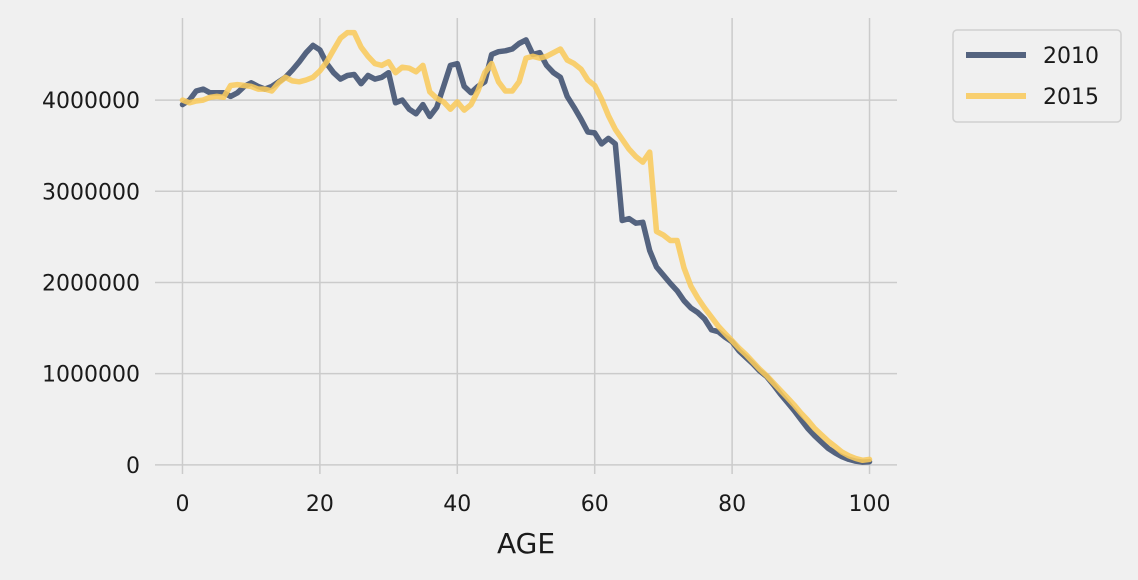 This screenshot has height=580, width=1138. What do you see at coordinates (526, 543) in the screenshot?
I see `x-axis-label: AGE` at bounding box center [526, 543].